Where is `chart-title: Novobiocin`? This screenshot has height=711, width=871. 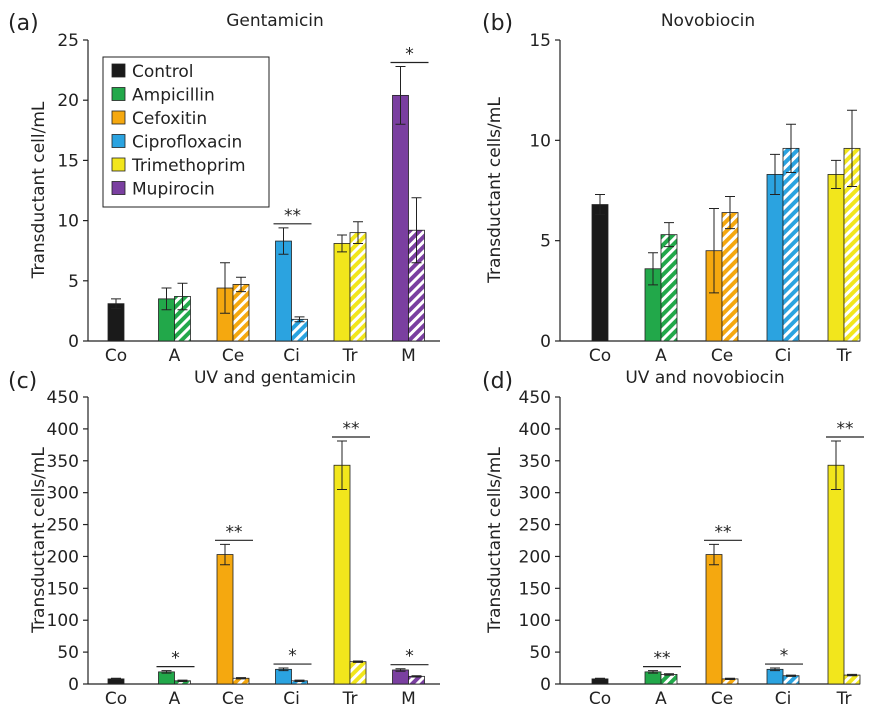 chart-title: Novobiocin is located at coordinates (708, 21).